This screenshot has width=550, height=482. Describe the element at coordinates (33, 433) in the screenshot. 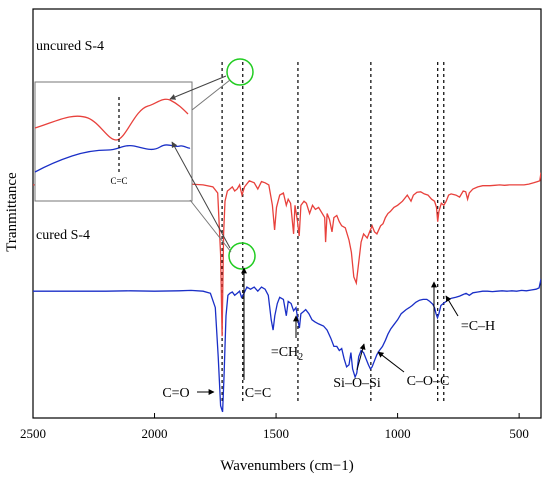

I see `x-tick-label: 2500` at that location.